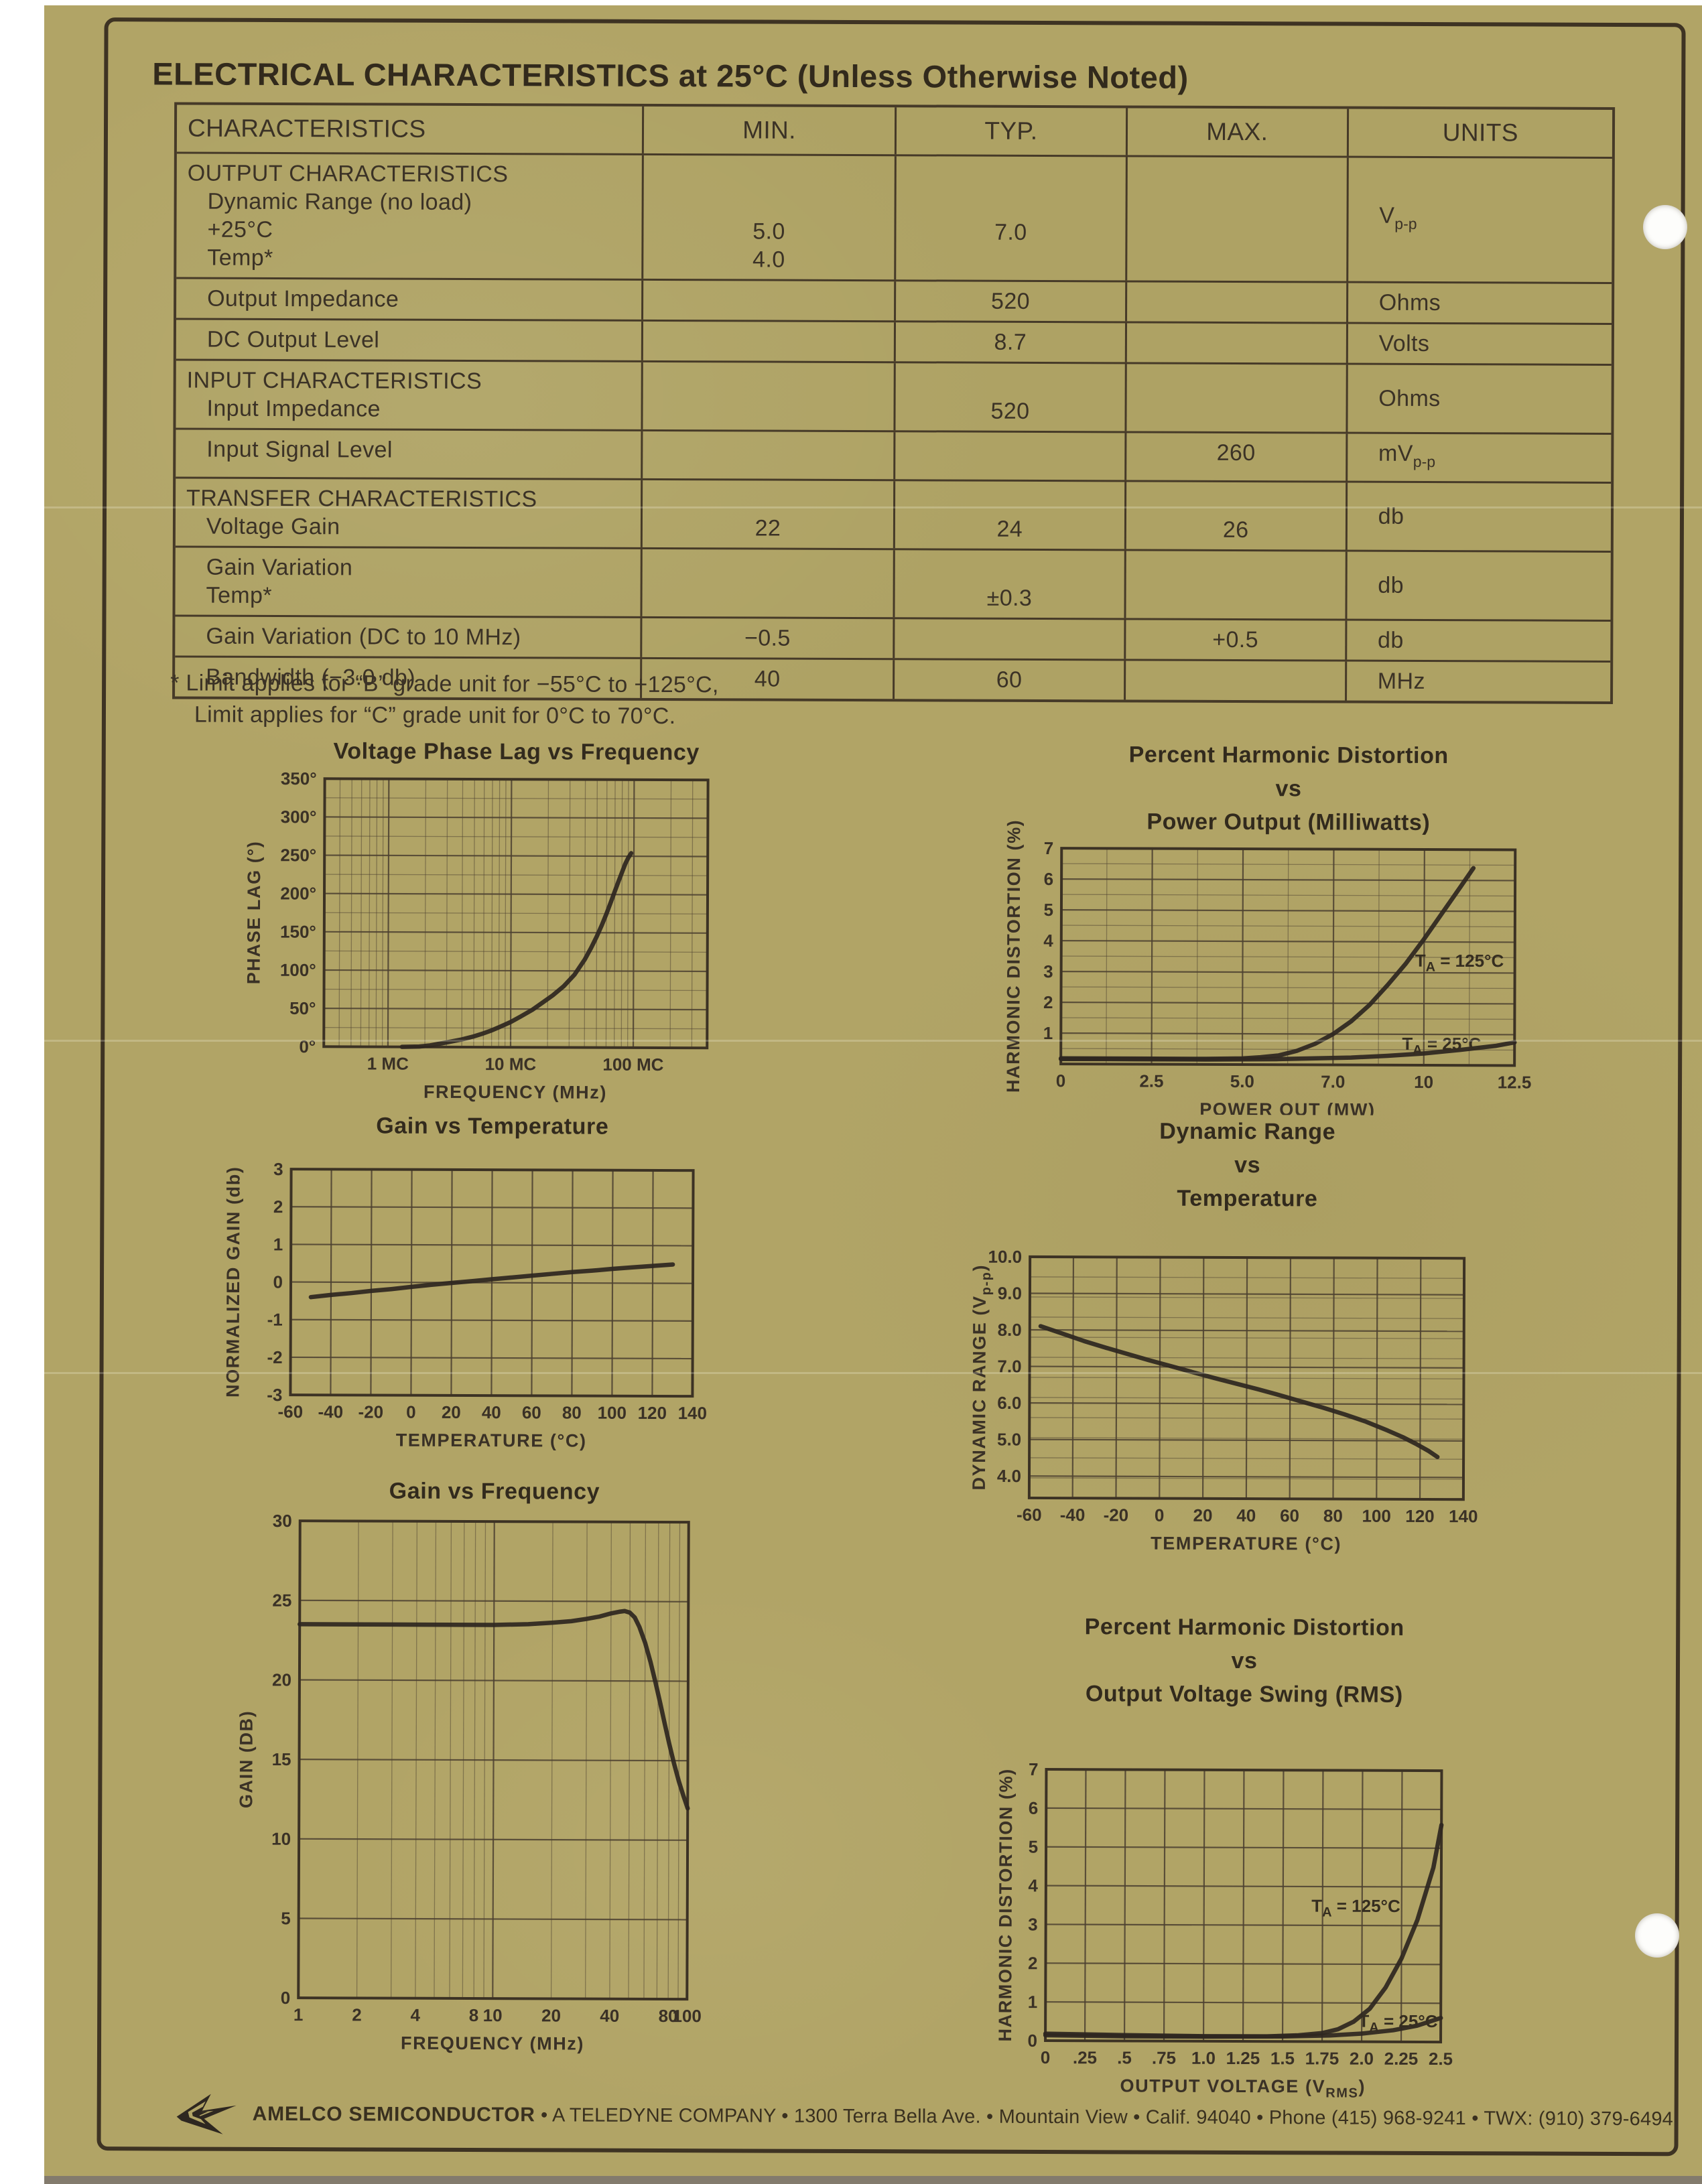  Describe the element at coordinates (1010, 1330) in the screenshot. I see `y-tick-label: 8.0` at that location.